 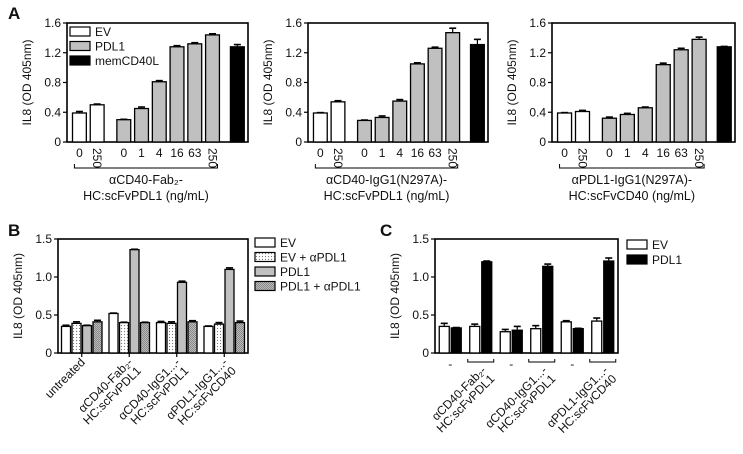 I want to click on legend-label: PDL1 + αPDL1, so click(x=320, y=287).